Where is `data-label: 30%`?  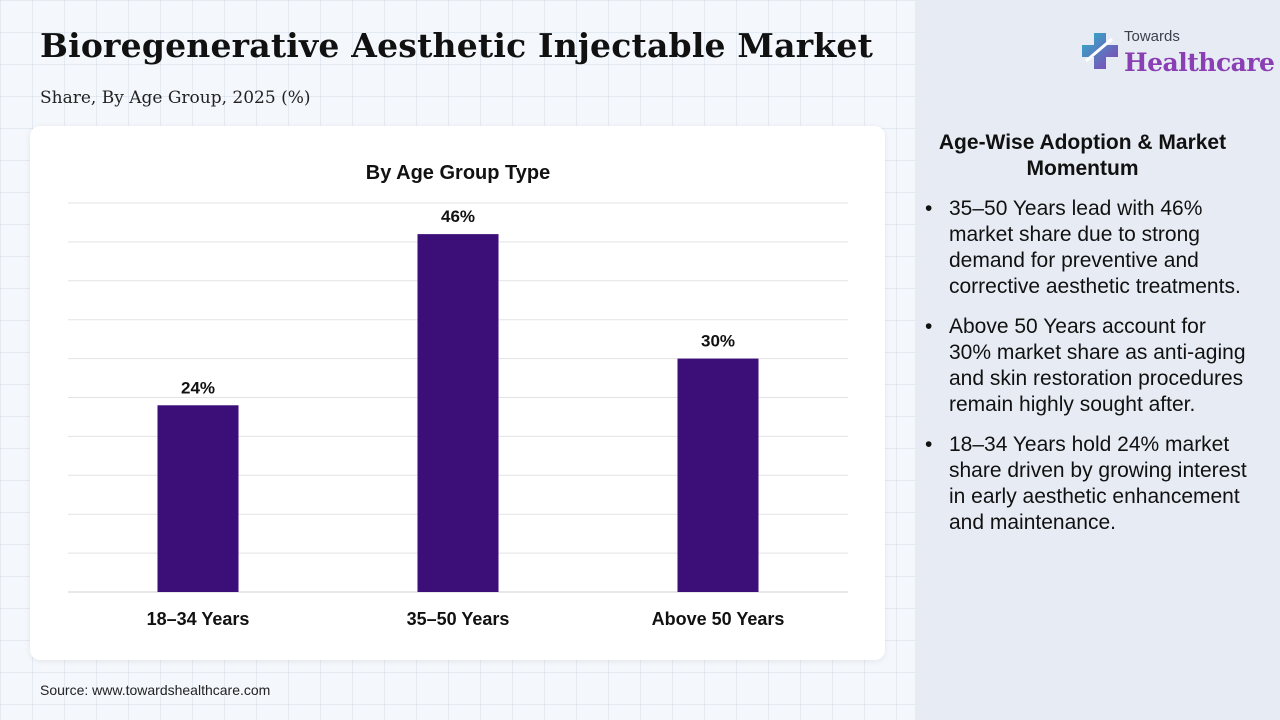 data-label: 30% is located at coordinates (718, 341).